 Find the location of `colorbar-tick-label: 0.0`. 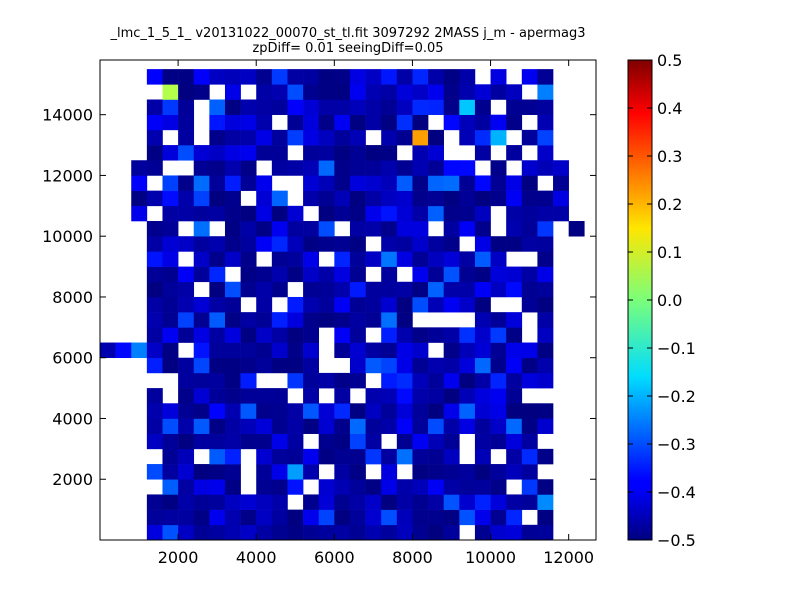

colorbar-tick-label: 0.0 is located at coordinates (669, 300).